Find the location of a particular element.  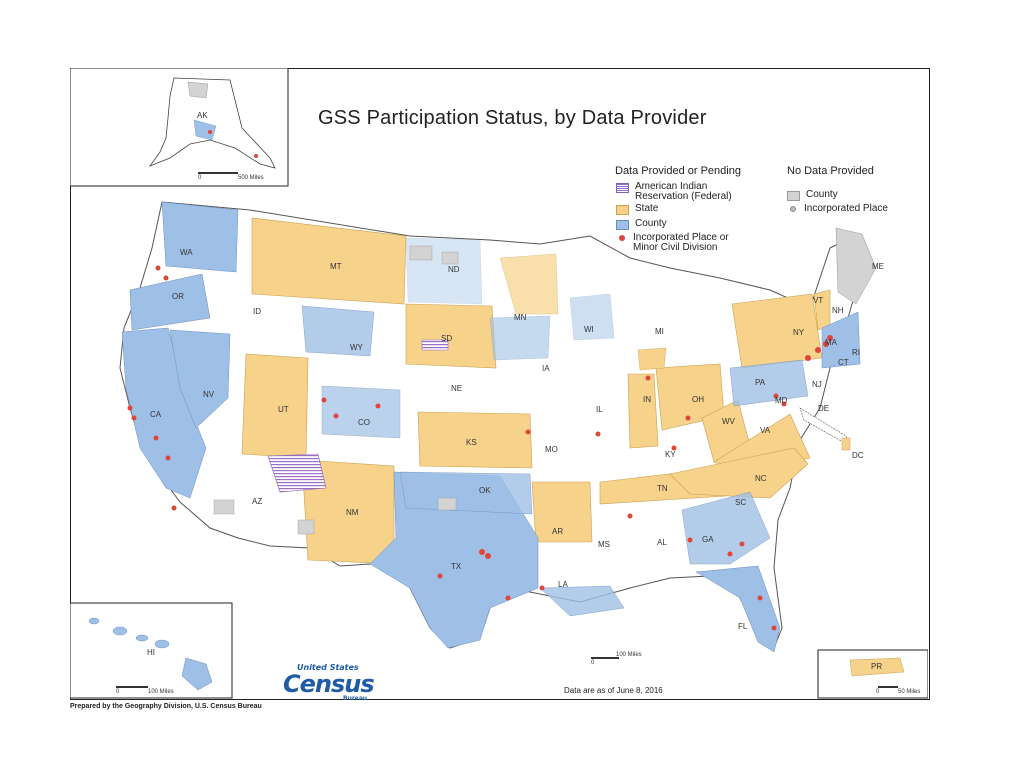

legend-item-nodata-place: Incorporated Place is located at coordinates (837, 209).